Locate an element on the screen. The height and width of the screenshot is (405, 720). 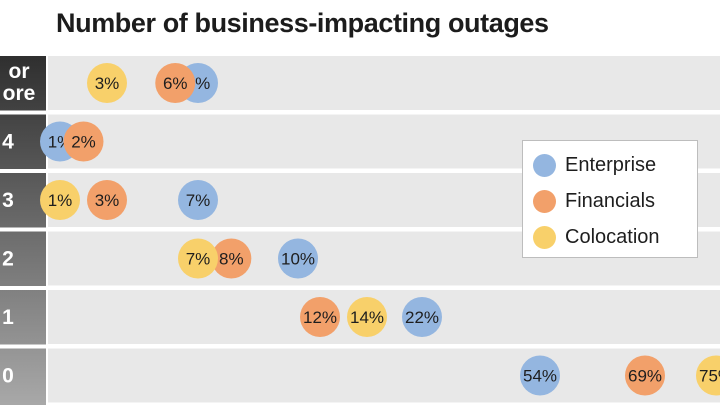
data-label: 75% is located at coordinates (709, 376).